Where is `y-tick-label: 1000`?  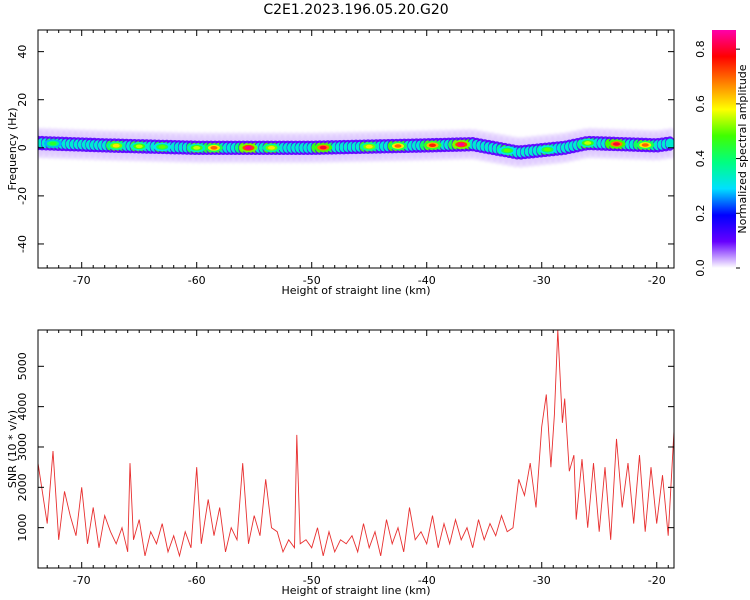
y-tick-label: 1000 is located at coordinates (22, 528).